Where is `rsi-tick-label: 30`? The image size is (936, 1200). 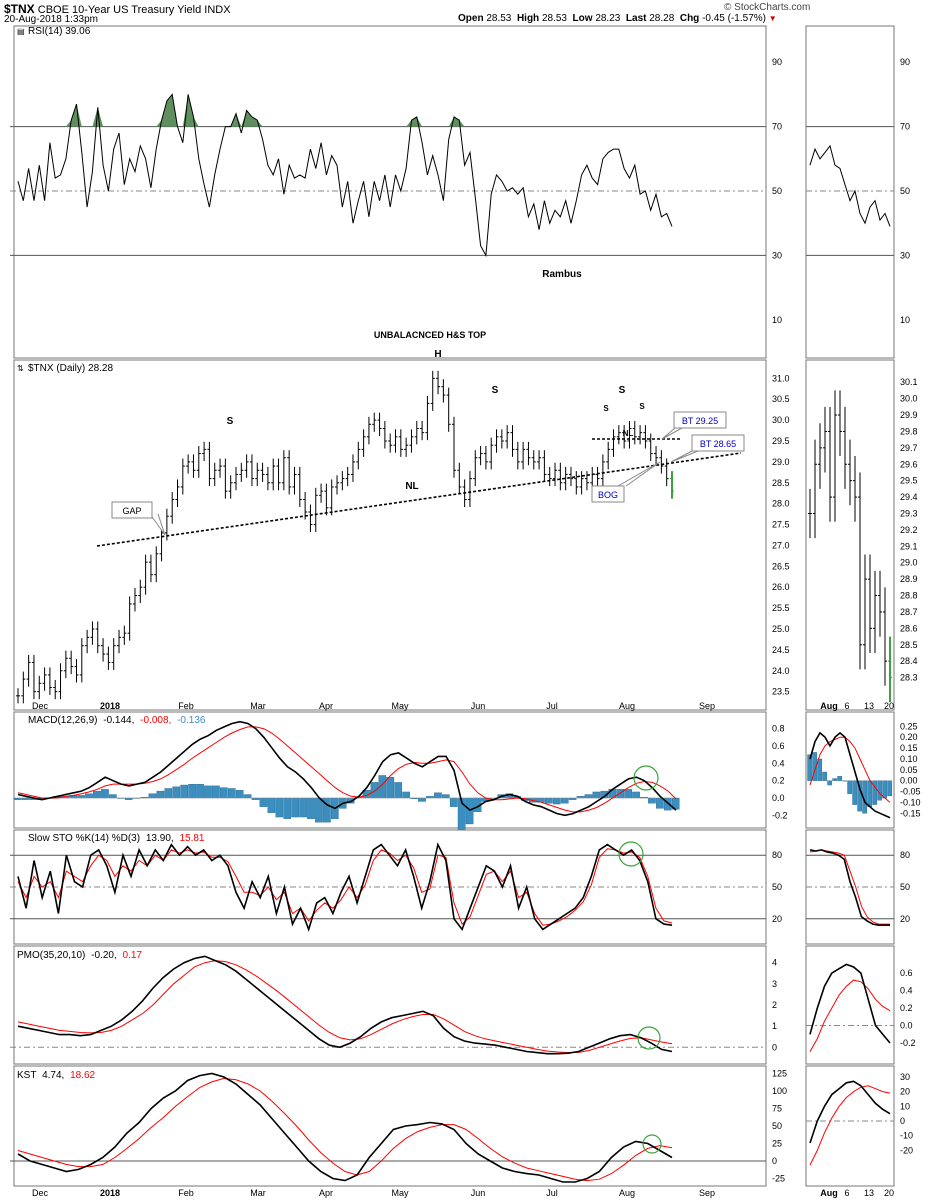
rsi-tick-label: 30 is located at coordinates (777, 255).